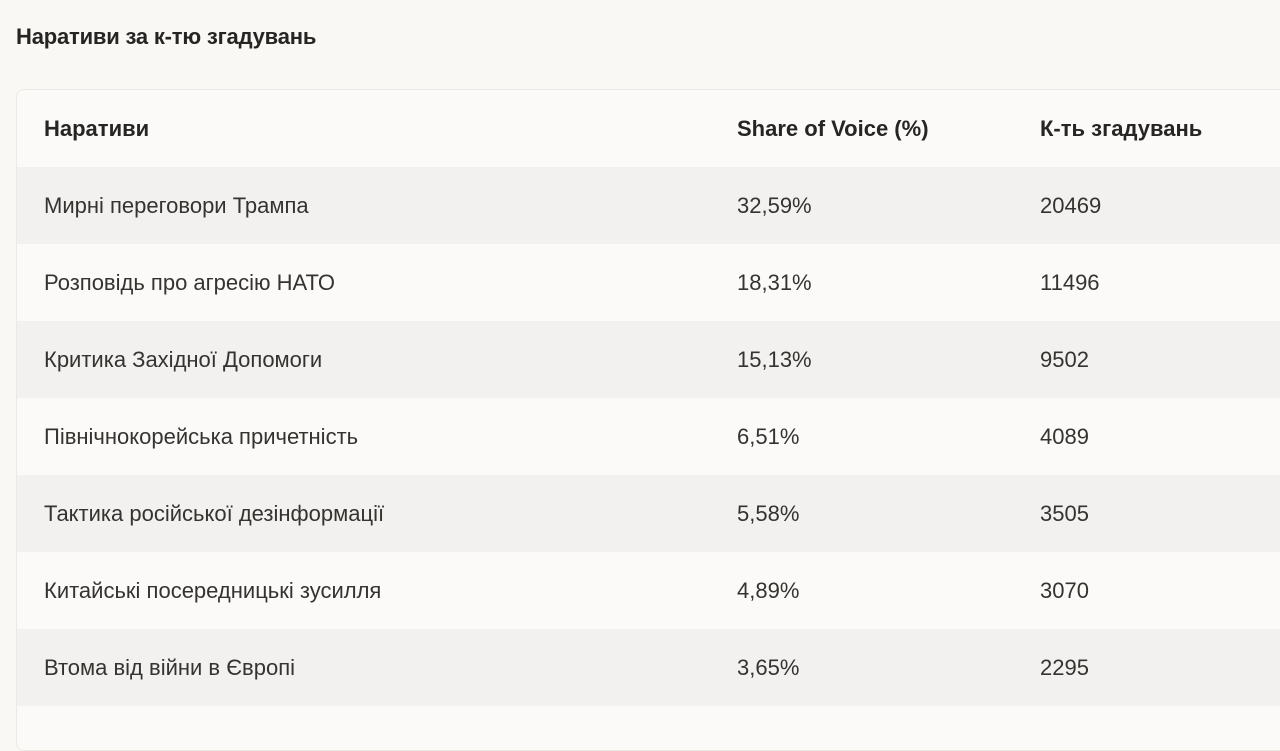 The width and height of the screenshot is (1280, 751). What do you see at coordinates (833, 128) in the screenshot?
I see `column-header-share-of-voice: Share of Voice (%)` at bounding box center [833, 128].